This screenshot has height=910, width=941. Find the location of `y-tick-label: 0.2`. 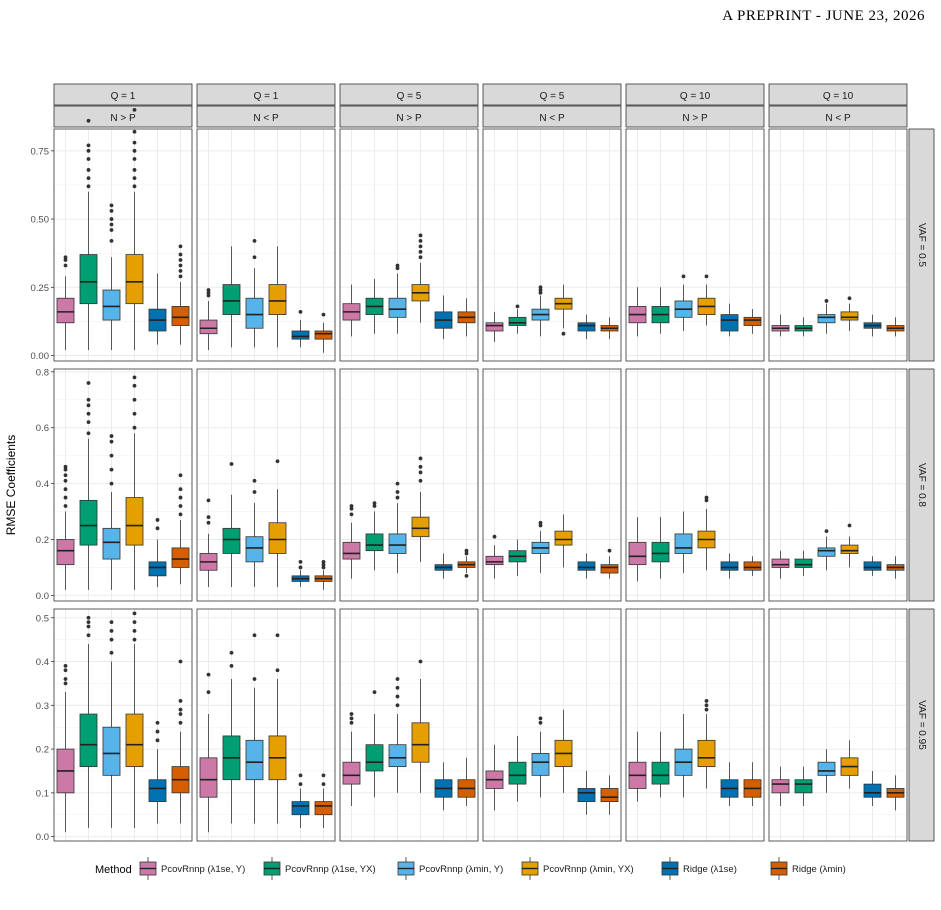

y-tick-label: 0.2 is located at coordinates (42, 540).